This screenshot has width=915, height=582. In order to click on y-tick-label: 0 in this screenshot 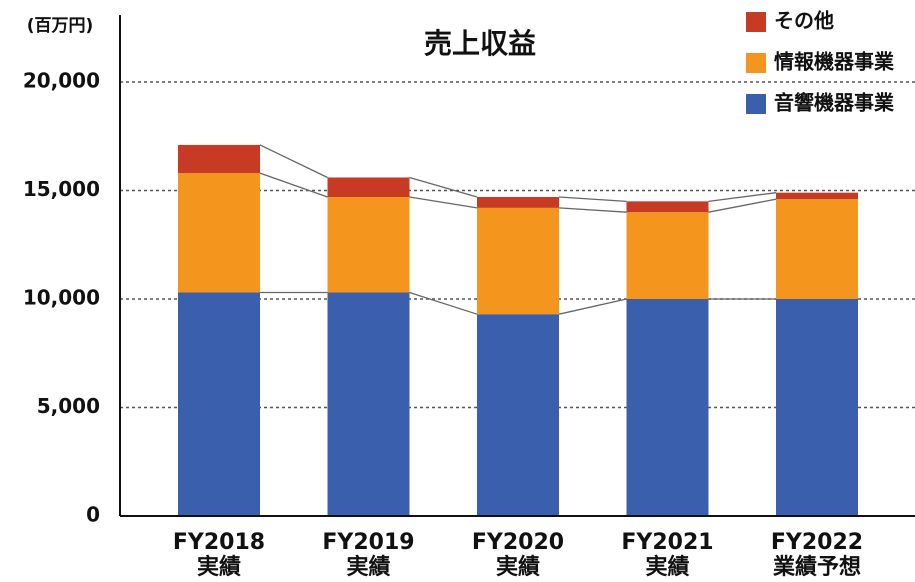, I will do `click(93, 515)`.